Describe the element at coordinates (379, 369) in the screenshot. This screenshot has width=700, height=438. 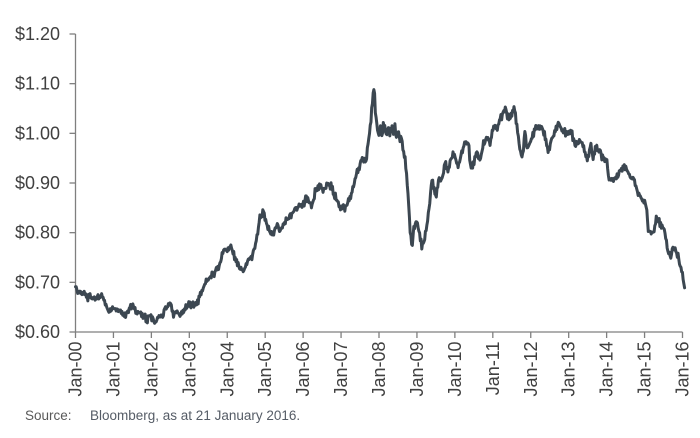
I see `x-tick-label: Jan-08` at that location.